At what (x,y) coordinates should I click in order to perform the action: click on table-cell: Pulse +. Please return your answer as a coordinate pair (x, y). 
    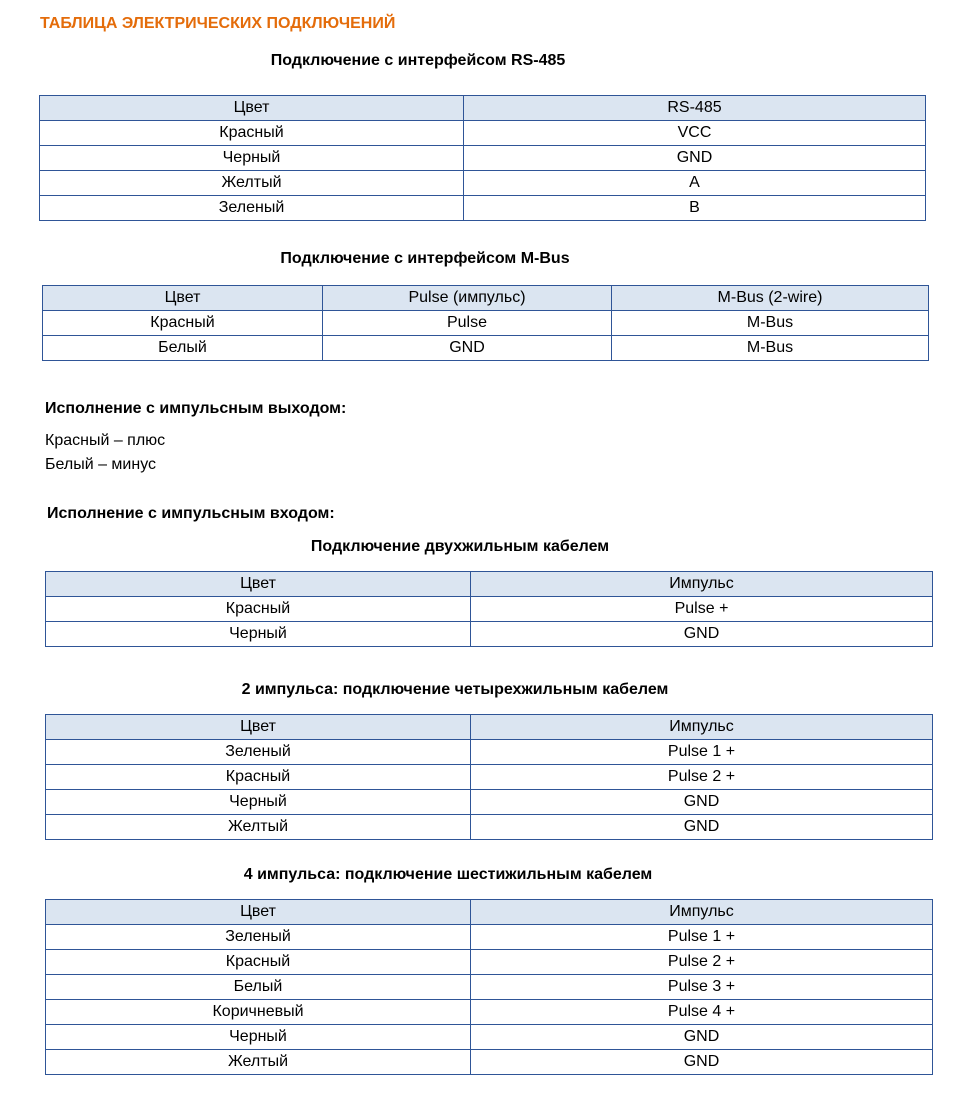
    Looking at the image, I should click on (701, 609).